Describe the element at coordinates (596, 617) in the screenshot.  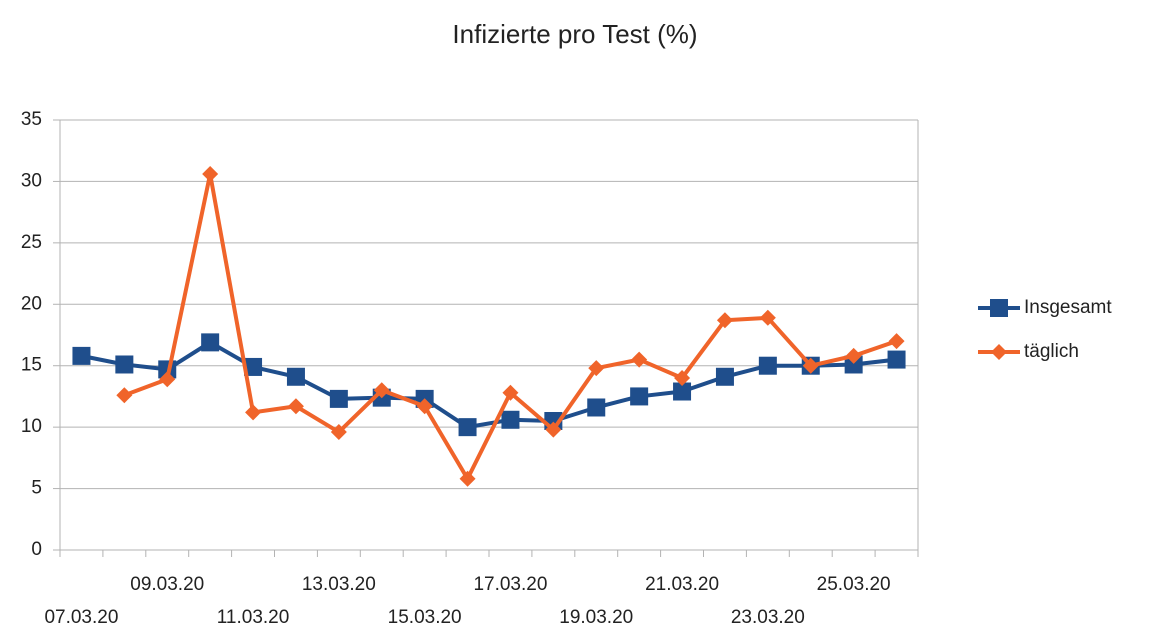
I see `x-tick-label: 19.03.20` at that location.